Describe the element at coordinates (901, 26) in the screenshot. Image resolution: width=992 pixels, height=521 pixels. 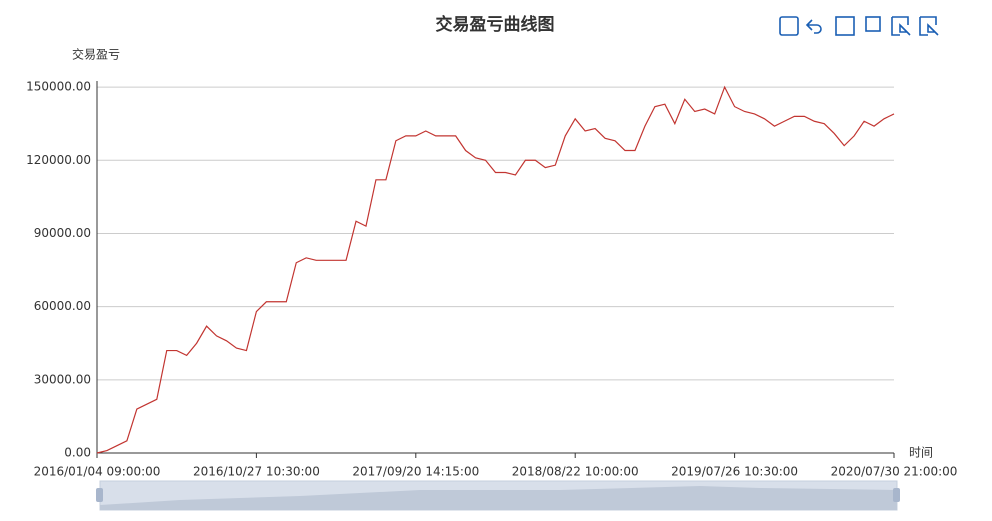
I see `tool-select` at that location.